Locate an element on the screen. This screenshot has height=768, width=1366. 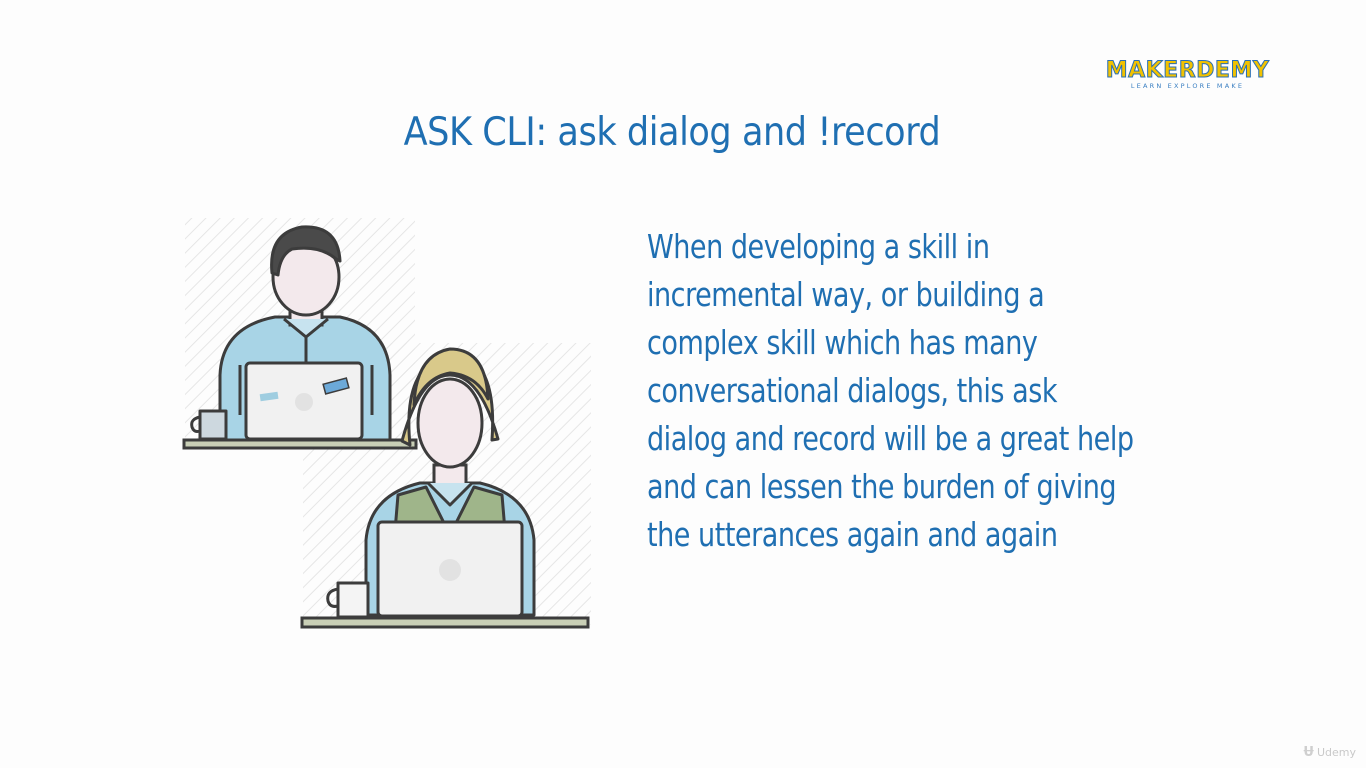
makerdemy-logo: MAKERDEMY LEARN EXPLORE MAKE is located at coordinates (1187, 77).